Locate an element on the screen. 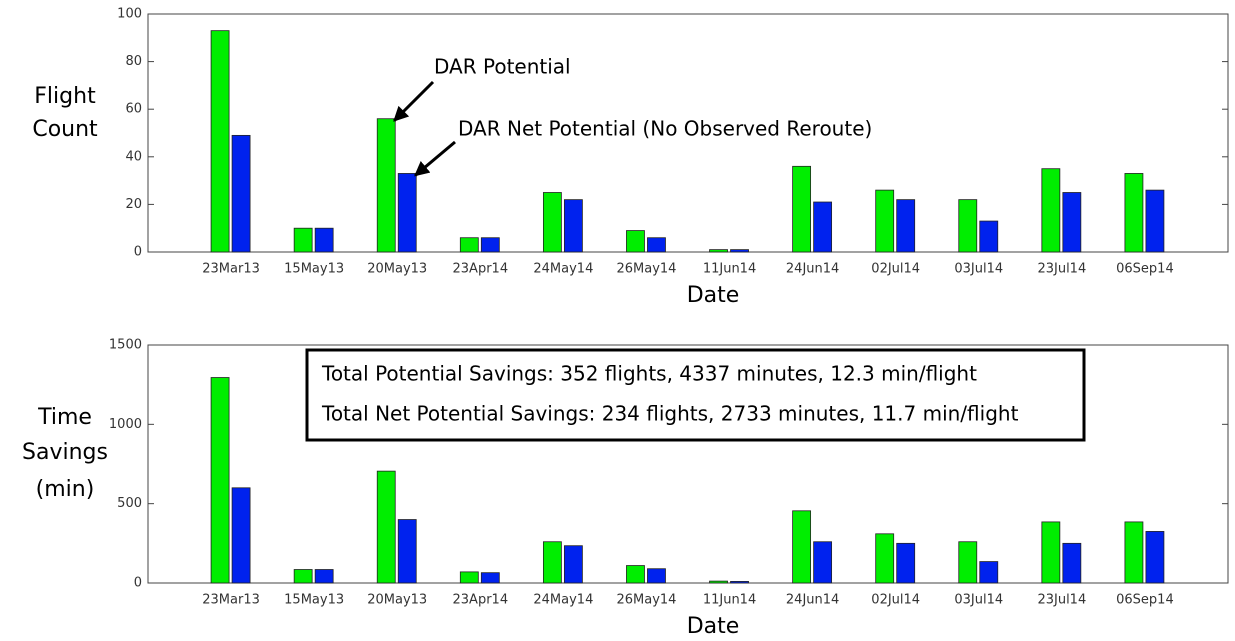  y-tick-label: 20 is located at coordinates (133, 204).